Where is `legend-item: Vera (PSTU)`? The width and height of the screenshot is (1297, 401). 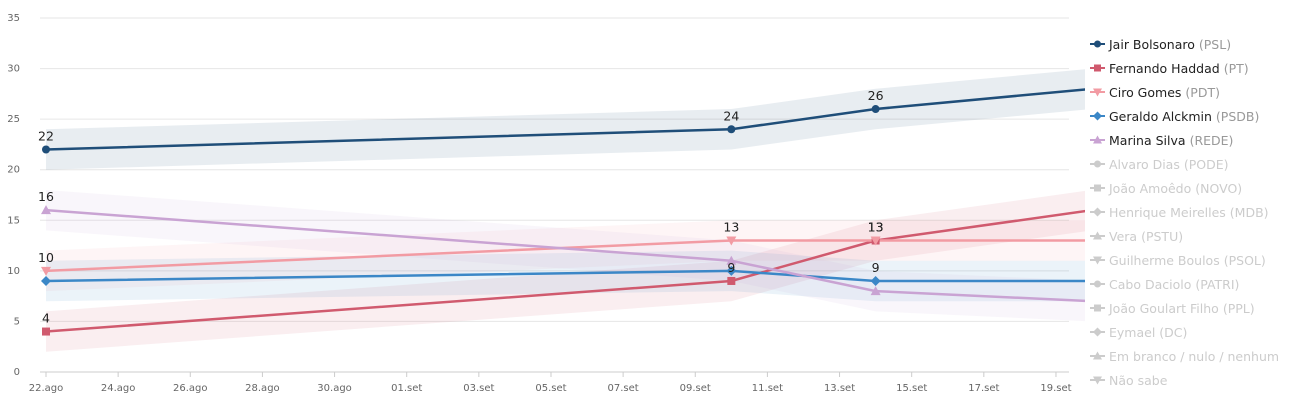 legend-item: Vera (PSTU) is located at coordinates (1192, 236).